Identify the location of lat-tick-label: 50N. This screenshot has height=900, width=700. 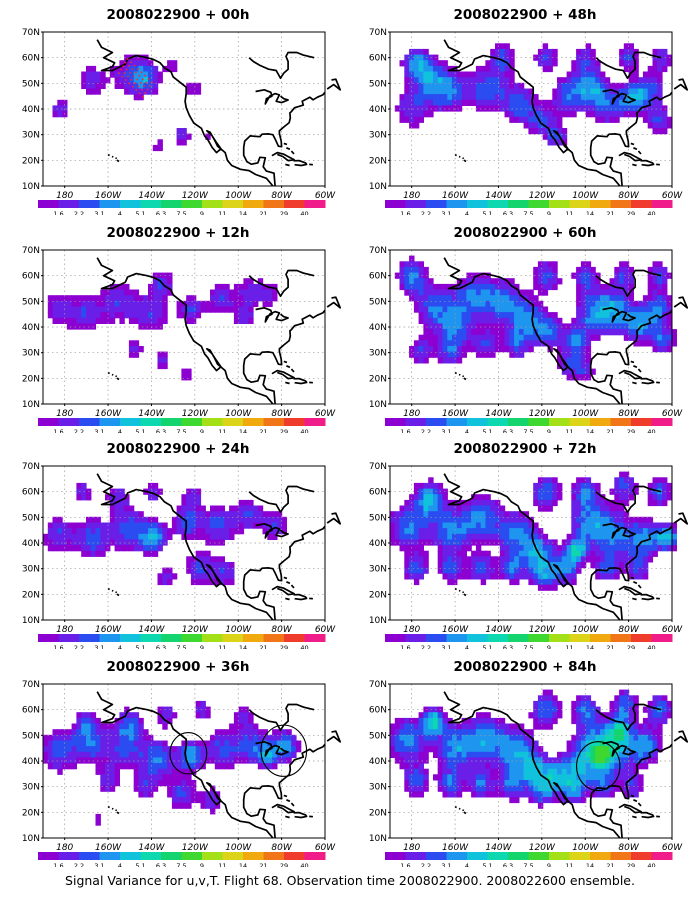
(31, 302).